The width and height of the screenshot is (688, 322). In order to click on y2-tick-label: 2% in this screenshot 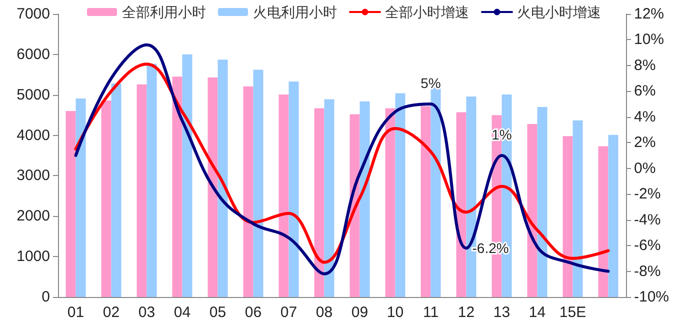, I will do `click(645, 143)`.